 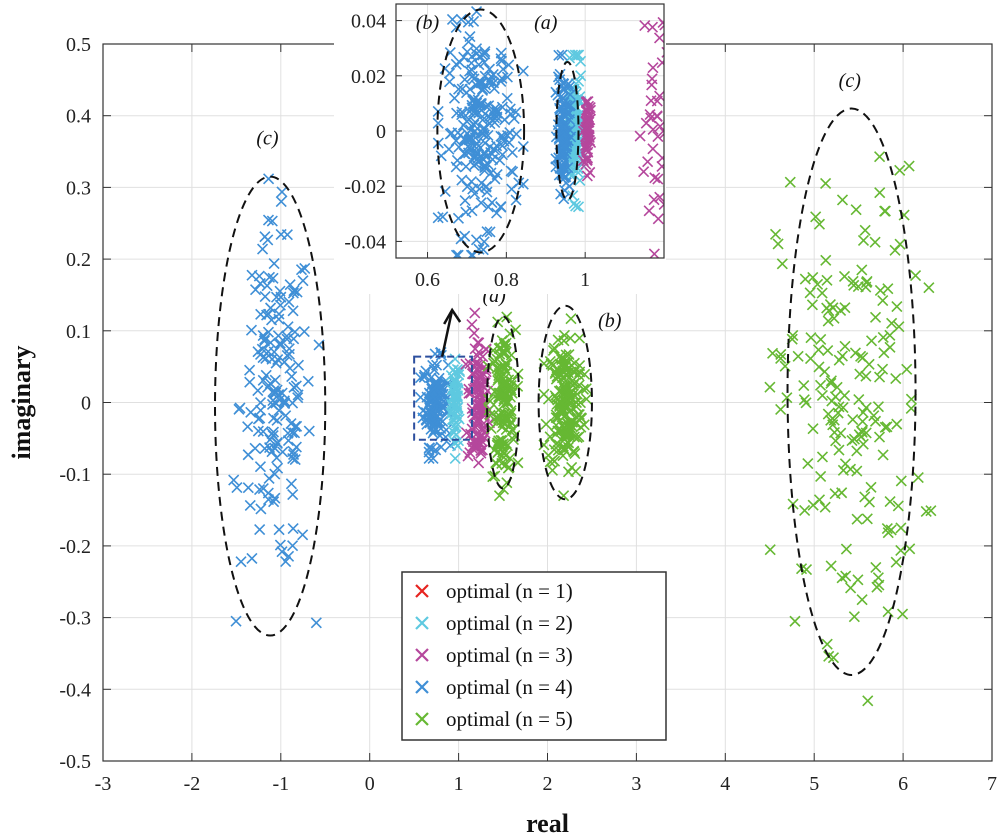 What do you see at coordinates (509, 719) in the screenshot?
I see `legend-entry: optimal (n = 5)` at bounding box center [509, 719].